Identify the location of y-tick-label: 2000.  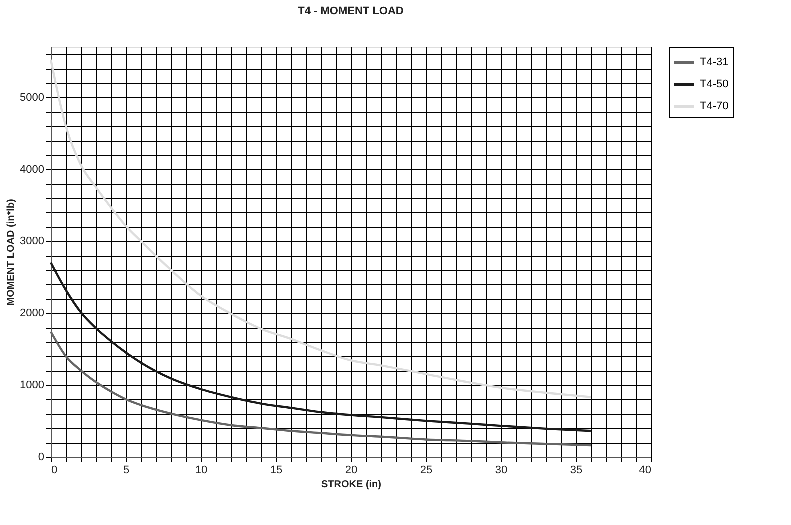
(32, 314).